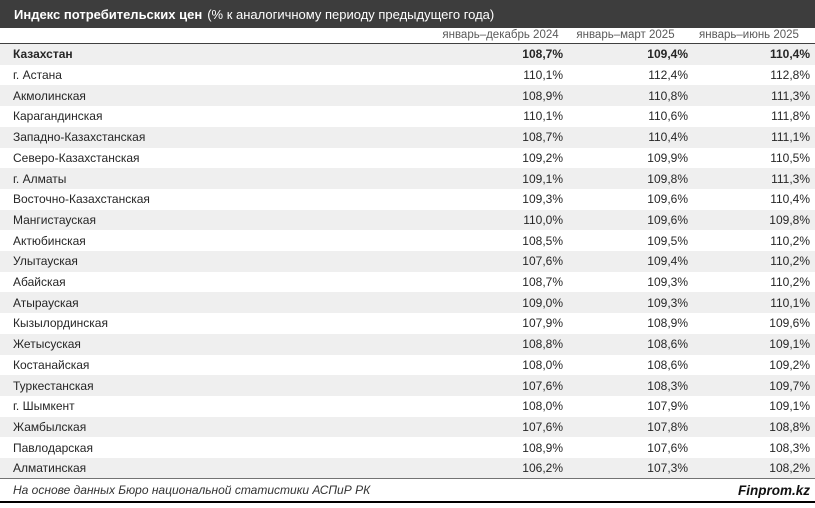 The width and height of the screenshot is (815, 508). Describe the element at coordinates (407, 447) in the screenshot. I see `table-row: Павлодарская 108,9% 107,6% 108,3%` at that location.